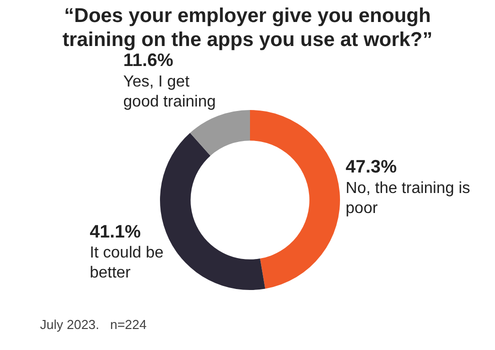  What do you see at coordinates (408, 198) in the screenshot?
I see `slice-label: No, the training is poor` at bounding box center [408, 198].